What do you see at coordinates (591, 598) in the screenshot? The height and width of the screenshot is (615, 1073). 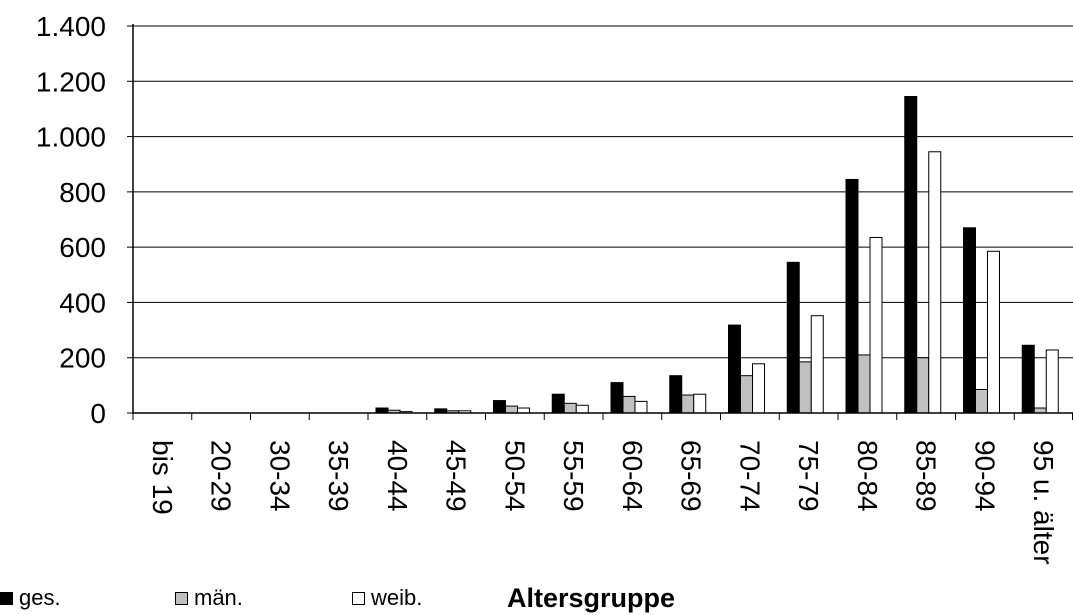 I see `x-axis-title: Altersgruppe` at bounding box center [591, 598].